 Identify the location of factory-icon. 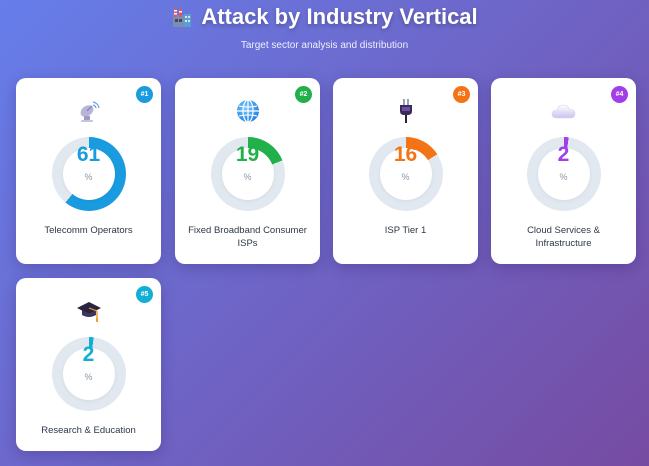
(182, 17).